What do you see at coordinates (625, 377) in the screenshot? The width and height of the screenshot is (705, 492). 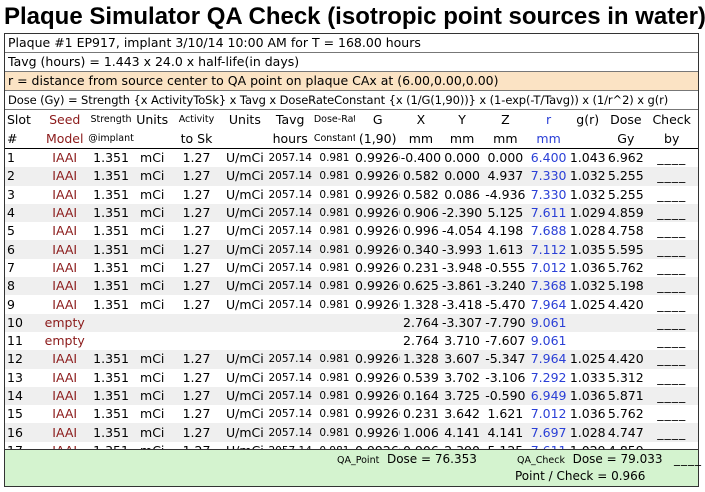 I see `cell-dose: 5.312` at bounding box center [625, 377].